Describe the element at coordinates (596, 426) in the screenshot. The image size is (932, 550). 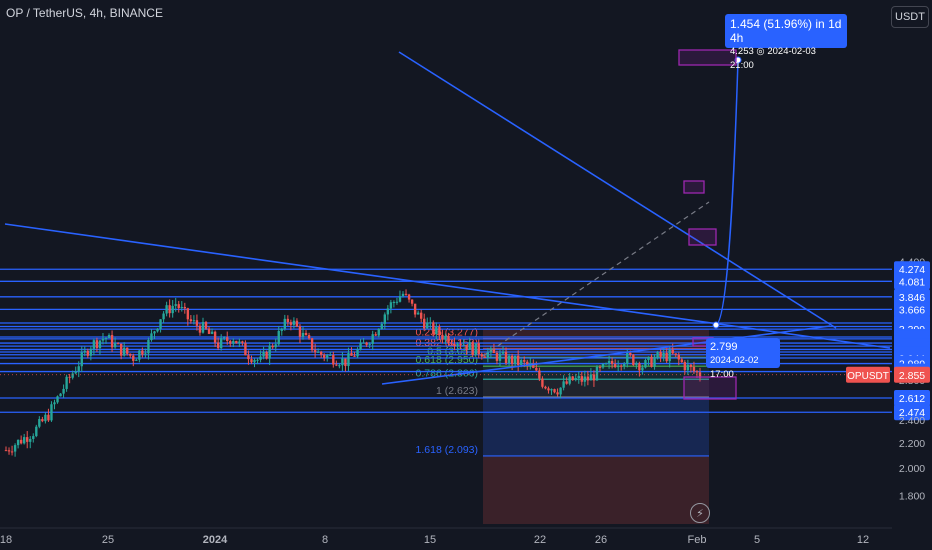
I see `fib-zone-extension` at that location.